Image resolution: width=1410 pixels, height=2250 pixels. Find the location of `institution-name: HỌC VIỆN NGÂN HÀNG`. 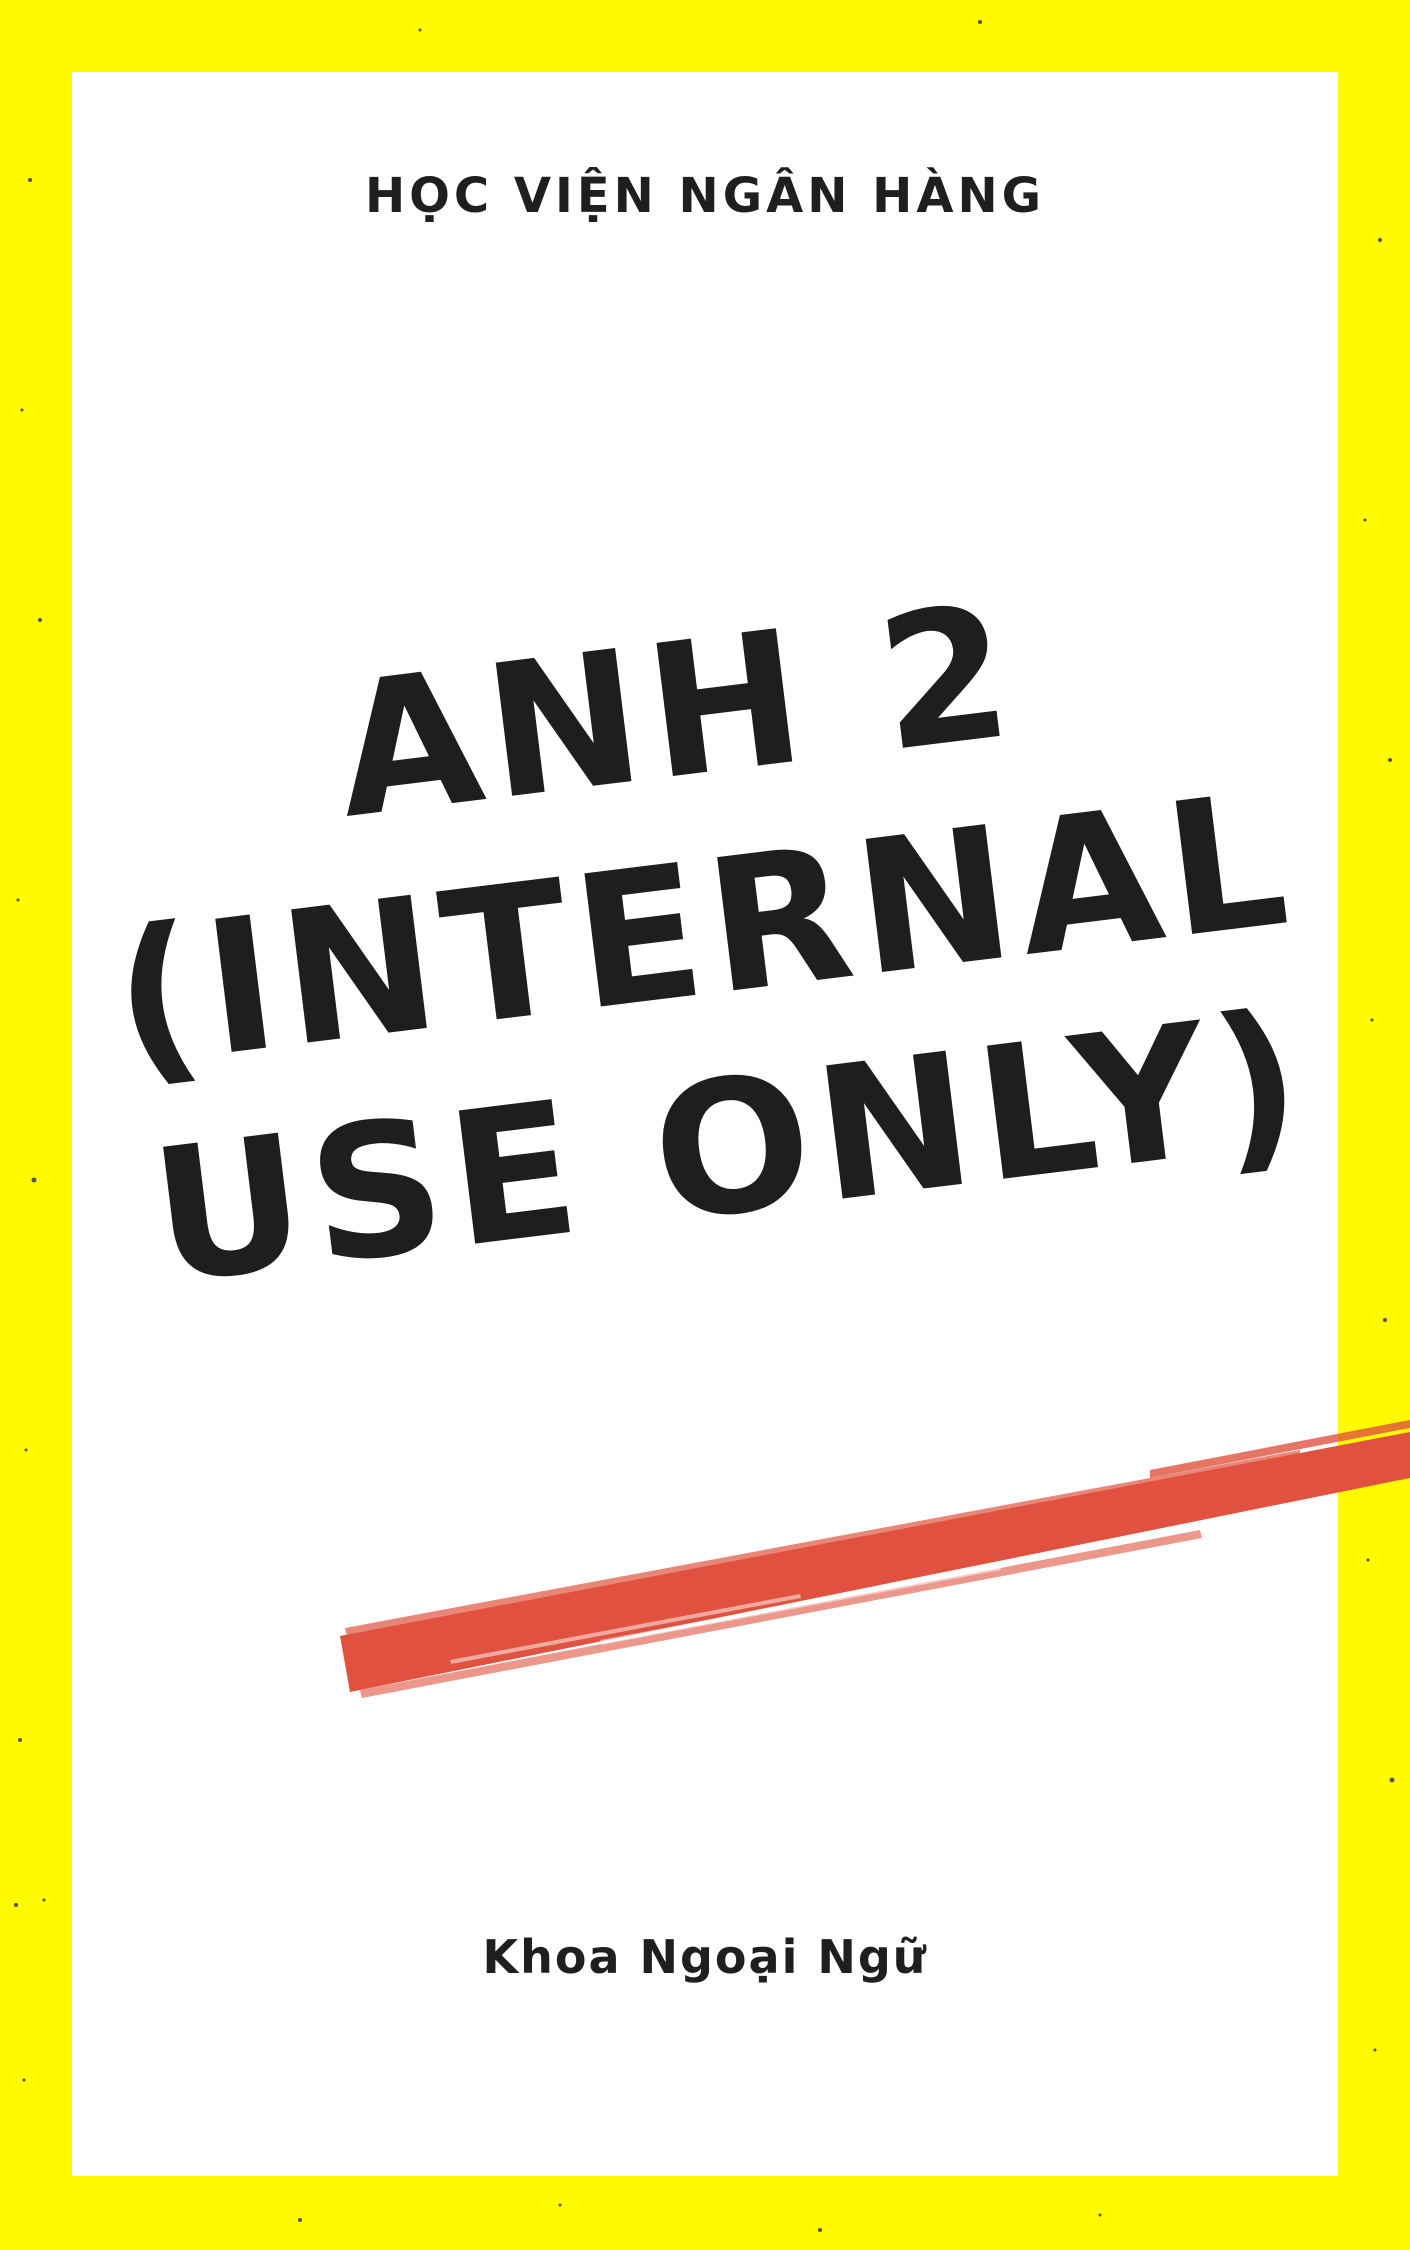

institution-name: HỌC VIỆN NGÂN HÀNG is located at coordinates (705, 196).